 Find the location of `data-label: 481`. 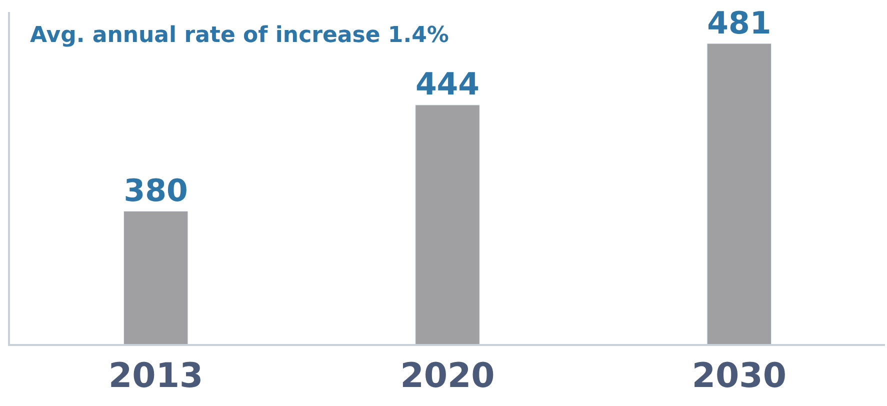

data-label: 481 is located at coordinates (739, 23).